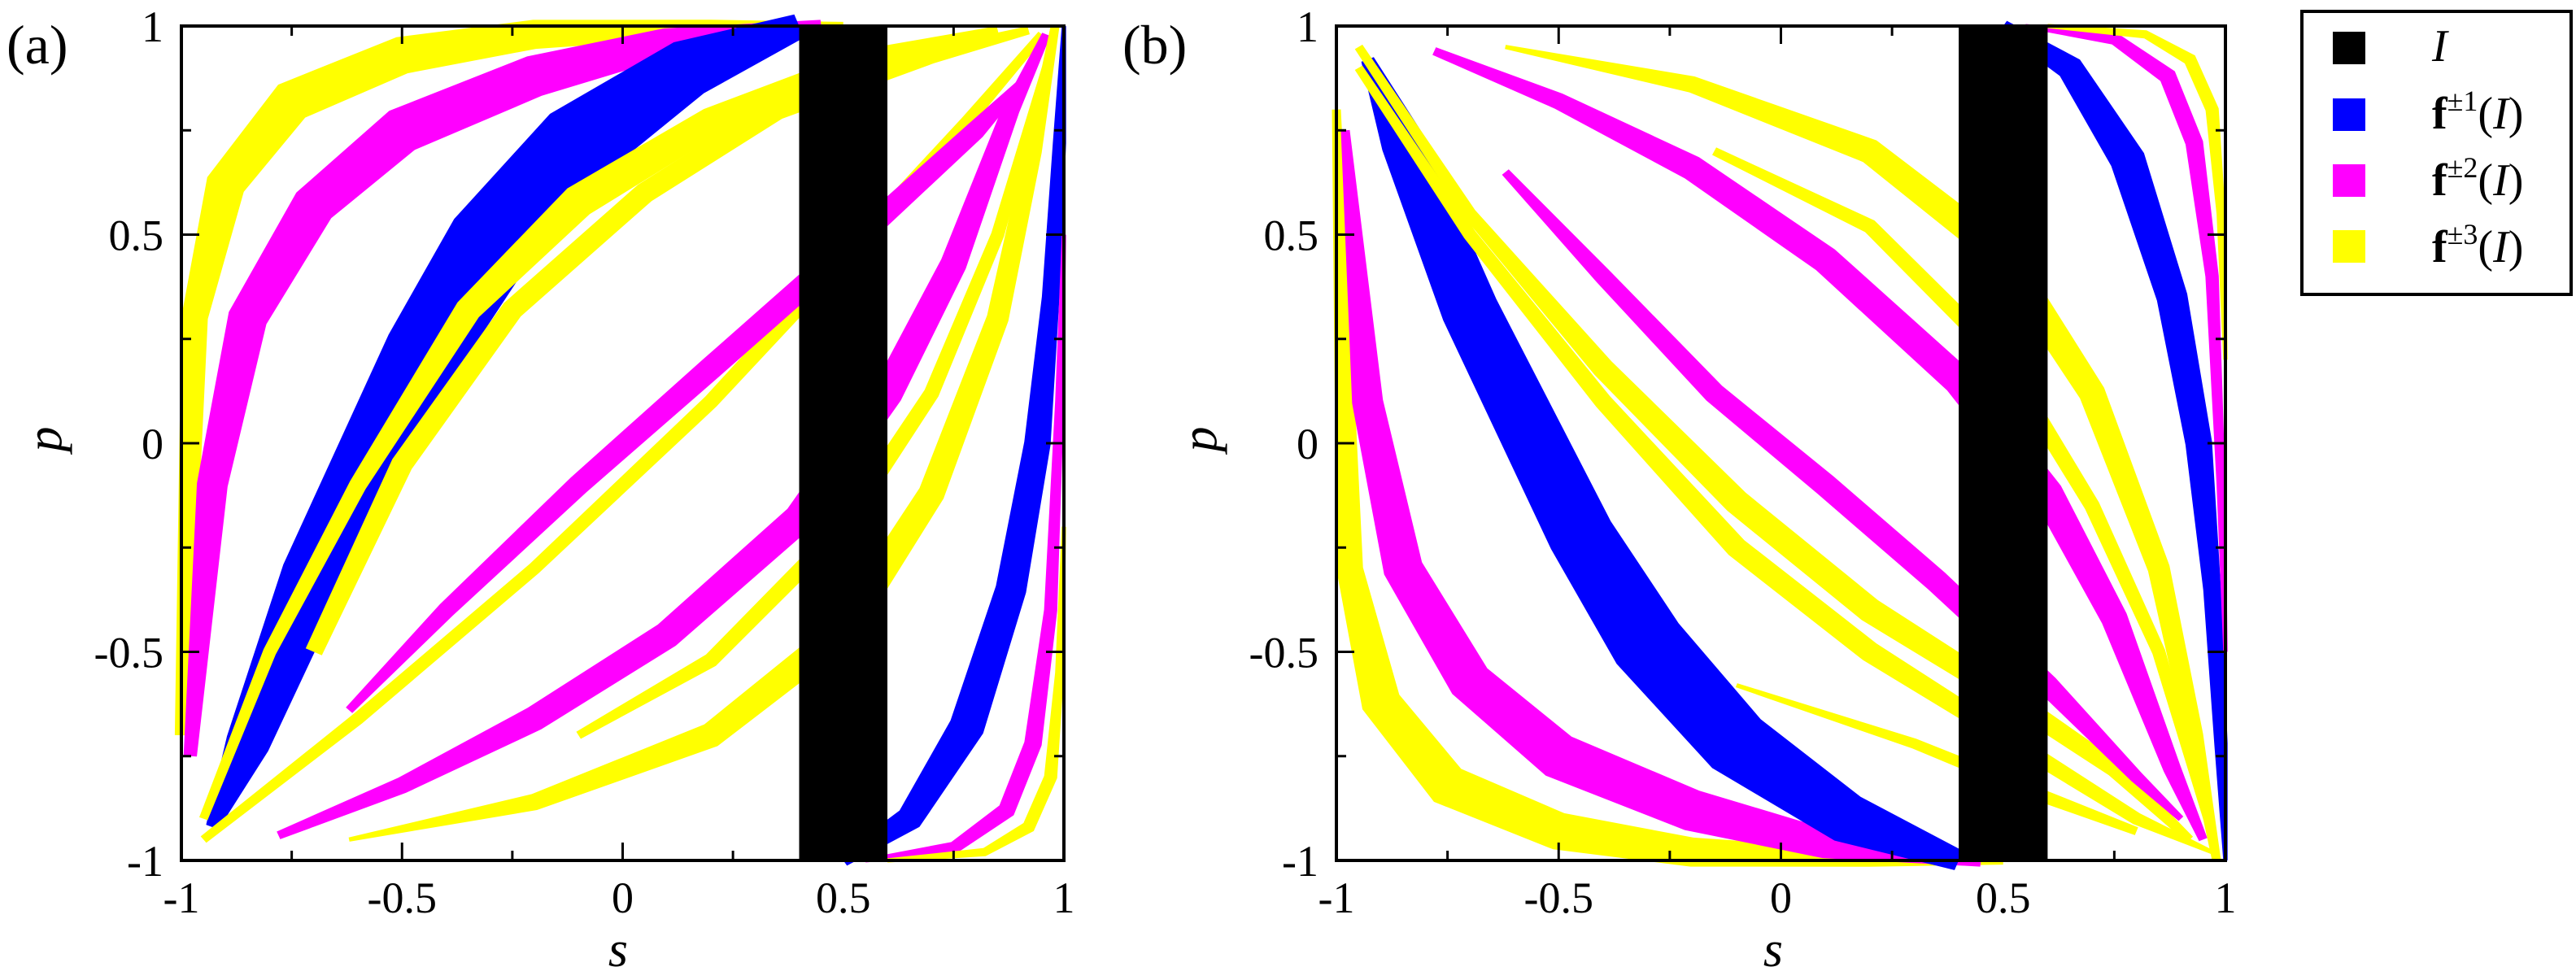  What do you see at coordinates (37, 45) in the screenshot?
I see `panel-label-a: (a)` at bounding box center [37, 45].